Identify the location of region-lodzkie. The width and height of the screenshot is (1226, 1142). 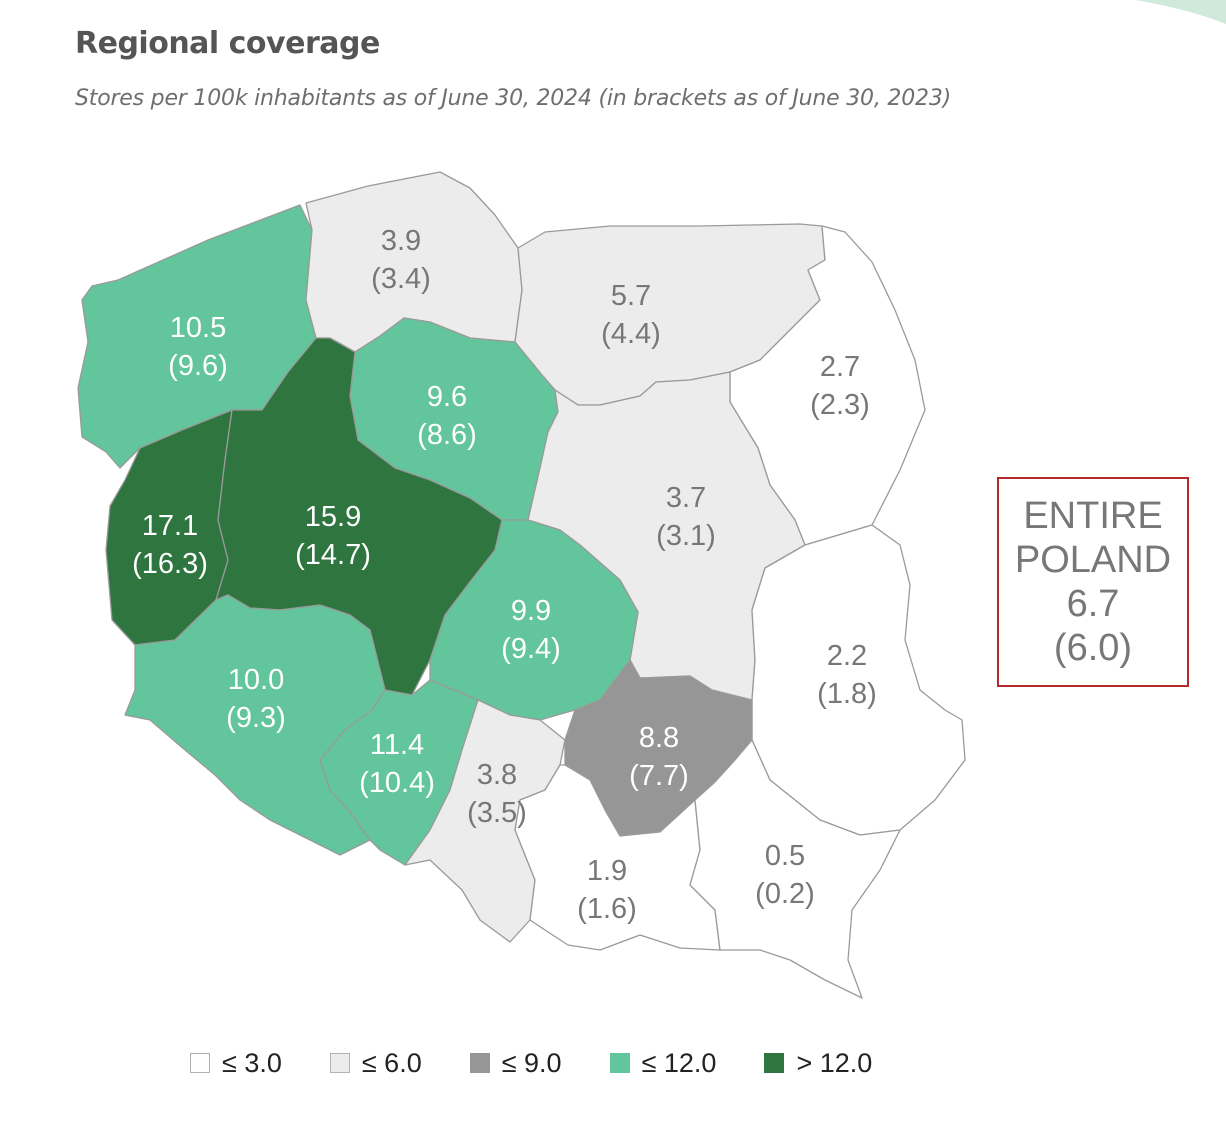
(534, 620).